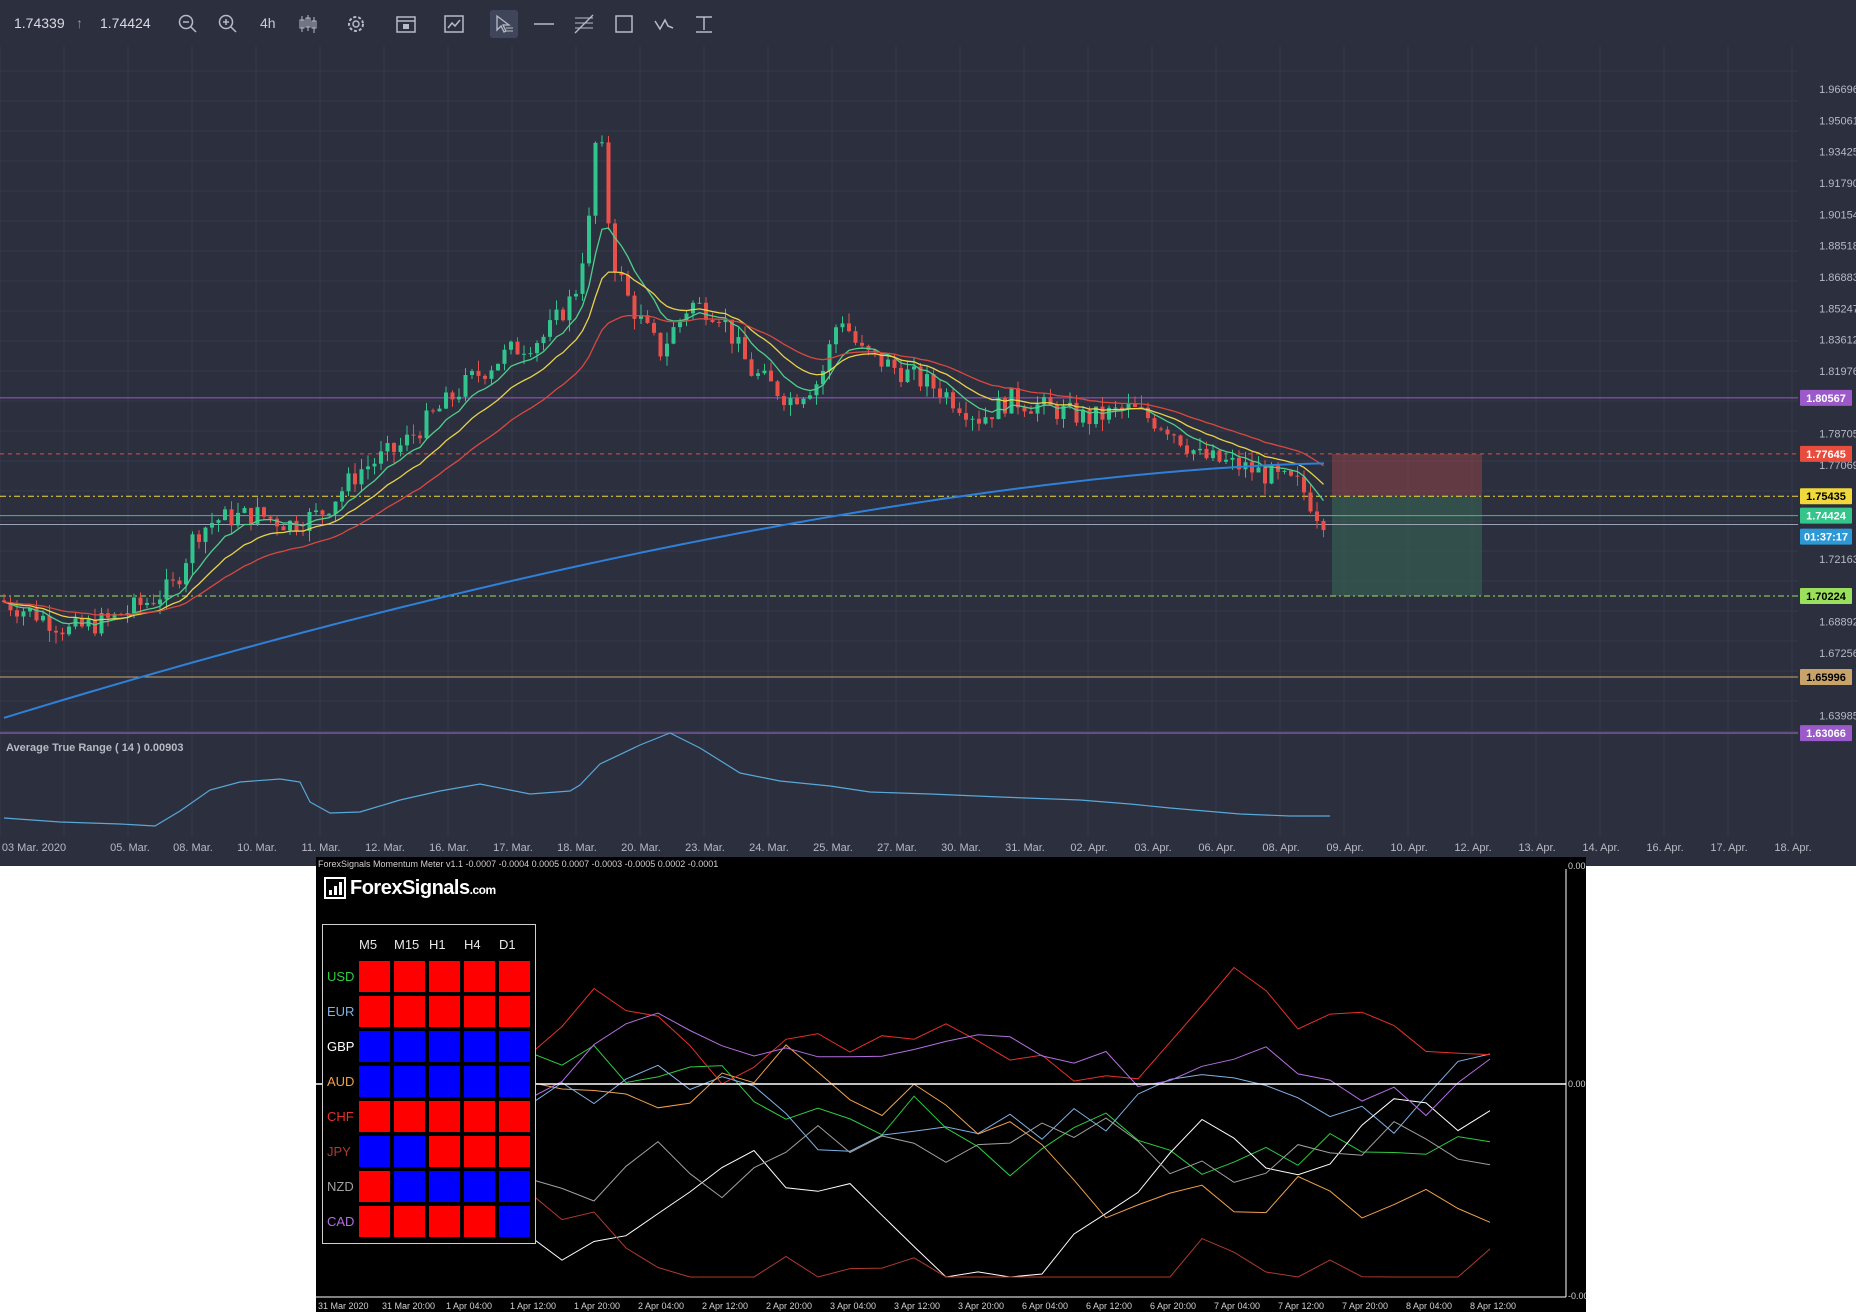  What do you see at coordinates (704, 24) in the screenshot?
I see `text-icon` at bounding box center [704, 24].